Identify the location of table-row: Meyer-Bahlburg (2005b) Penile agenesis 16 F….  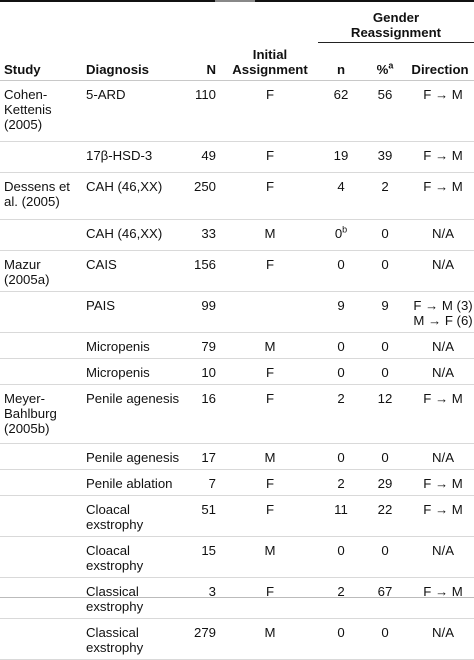
(237, 413).